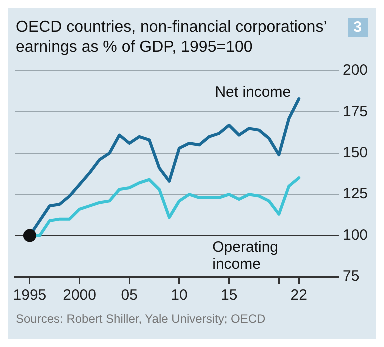  What do you see at coordinates (229, 295) in the screenshot?
I see `x-tick-label: 15` at bounding box center [229, 295].